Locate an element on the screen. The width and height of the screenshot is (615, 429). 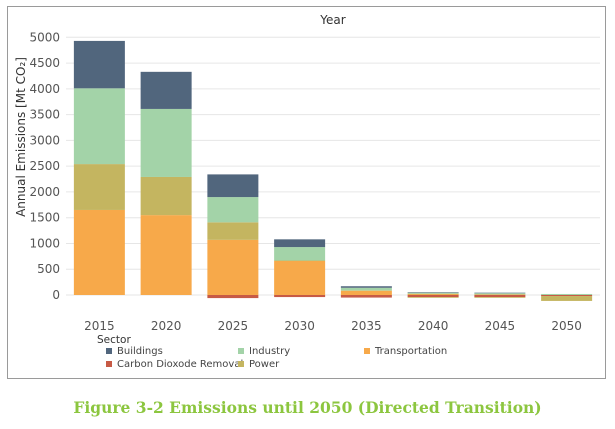
y-tick-label: 4000 is located at coordinates (44, 89).